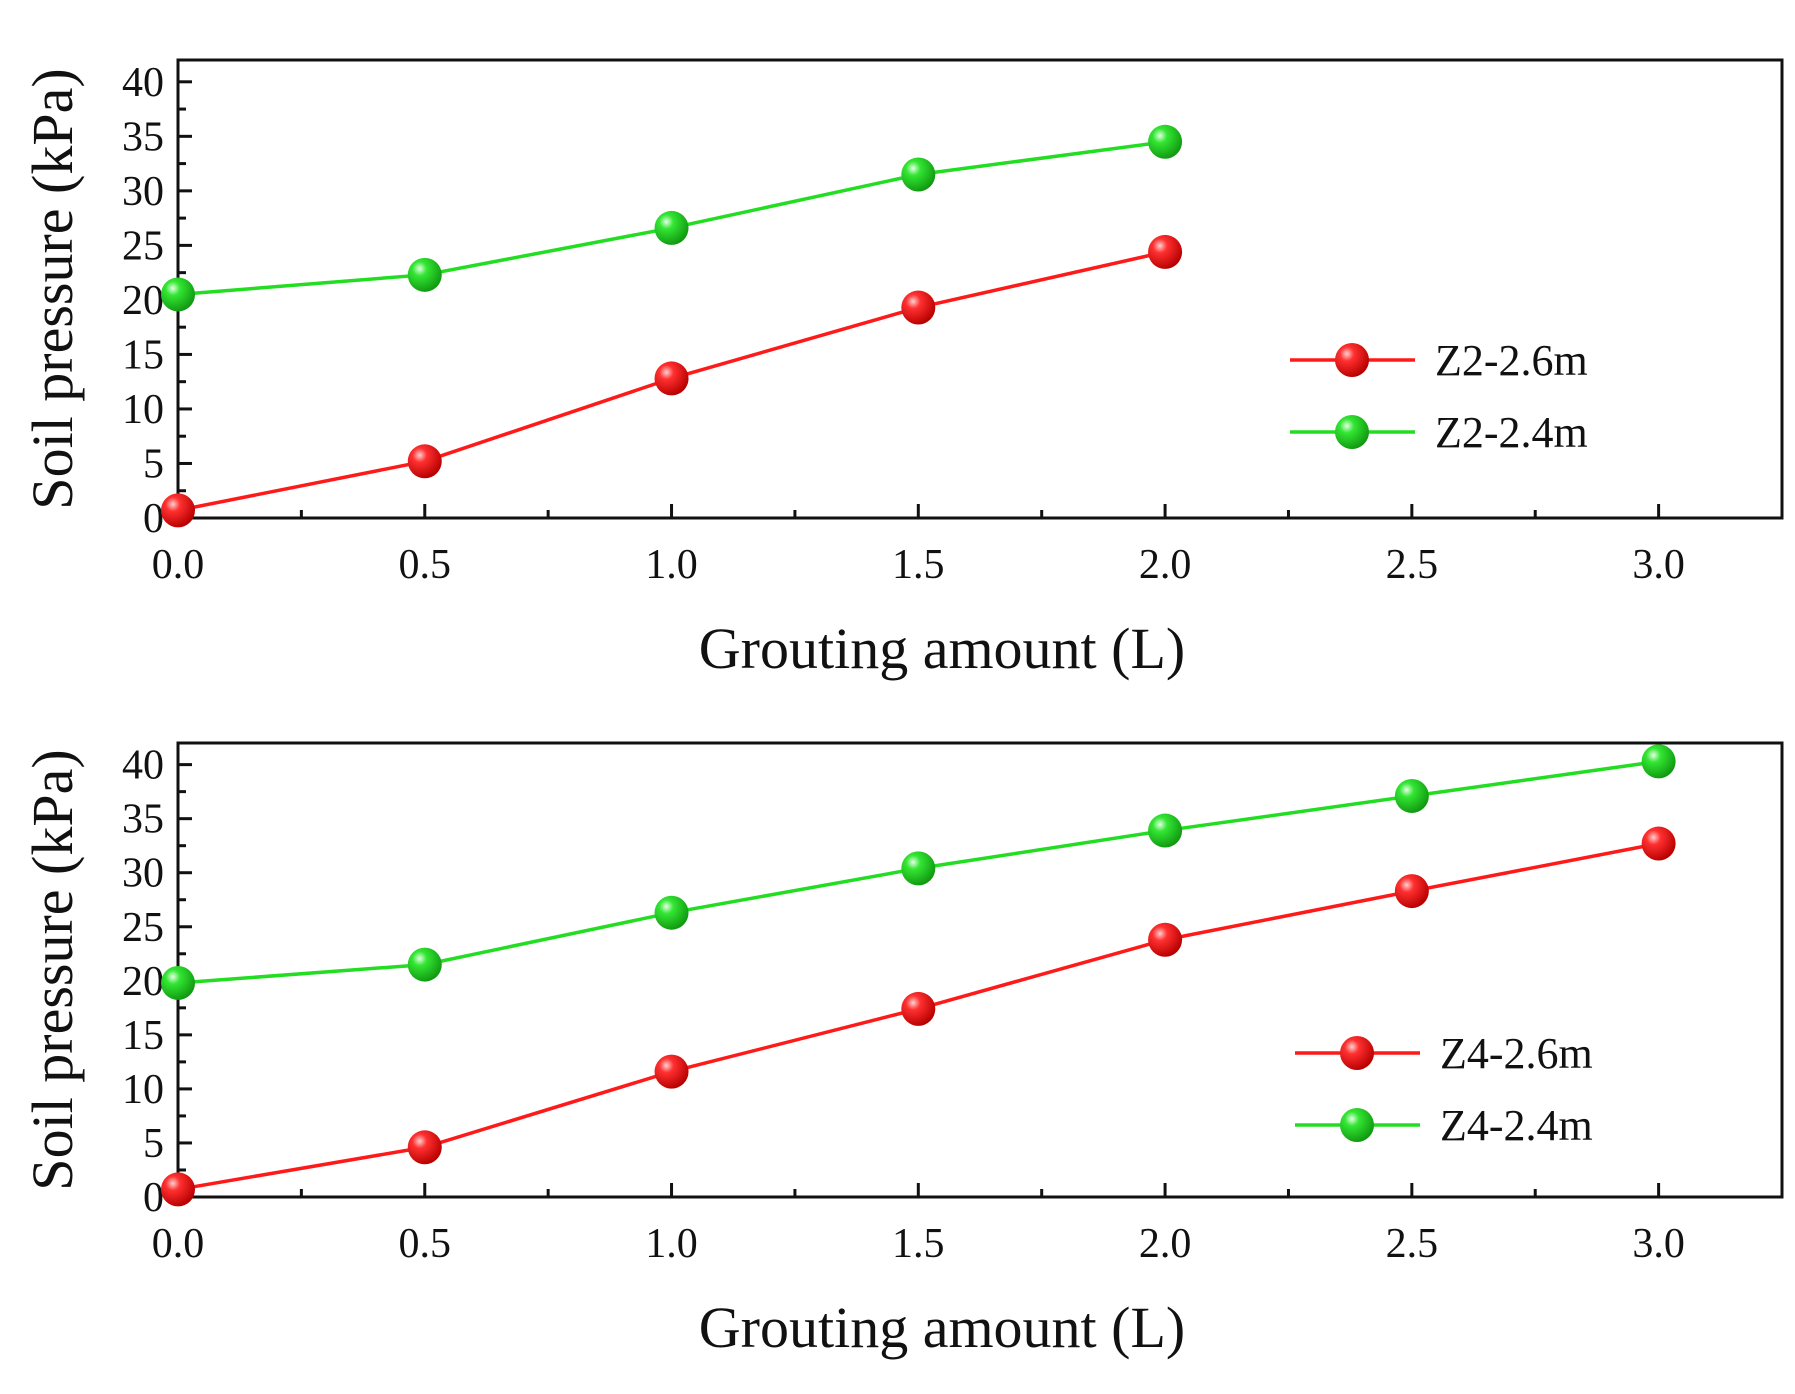  What do you see at coordinates (1516, 1053) in the screenshot?
I see `legend-label: Z4-2.6m` at bounding box center [1516, 1053].